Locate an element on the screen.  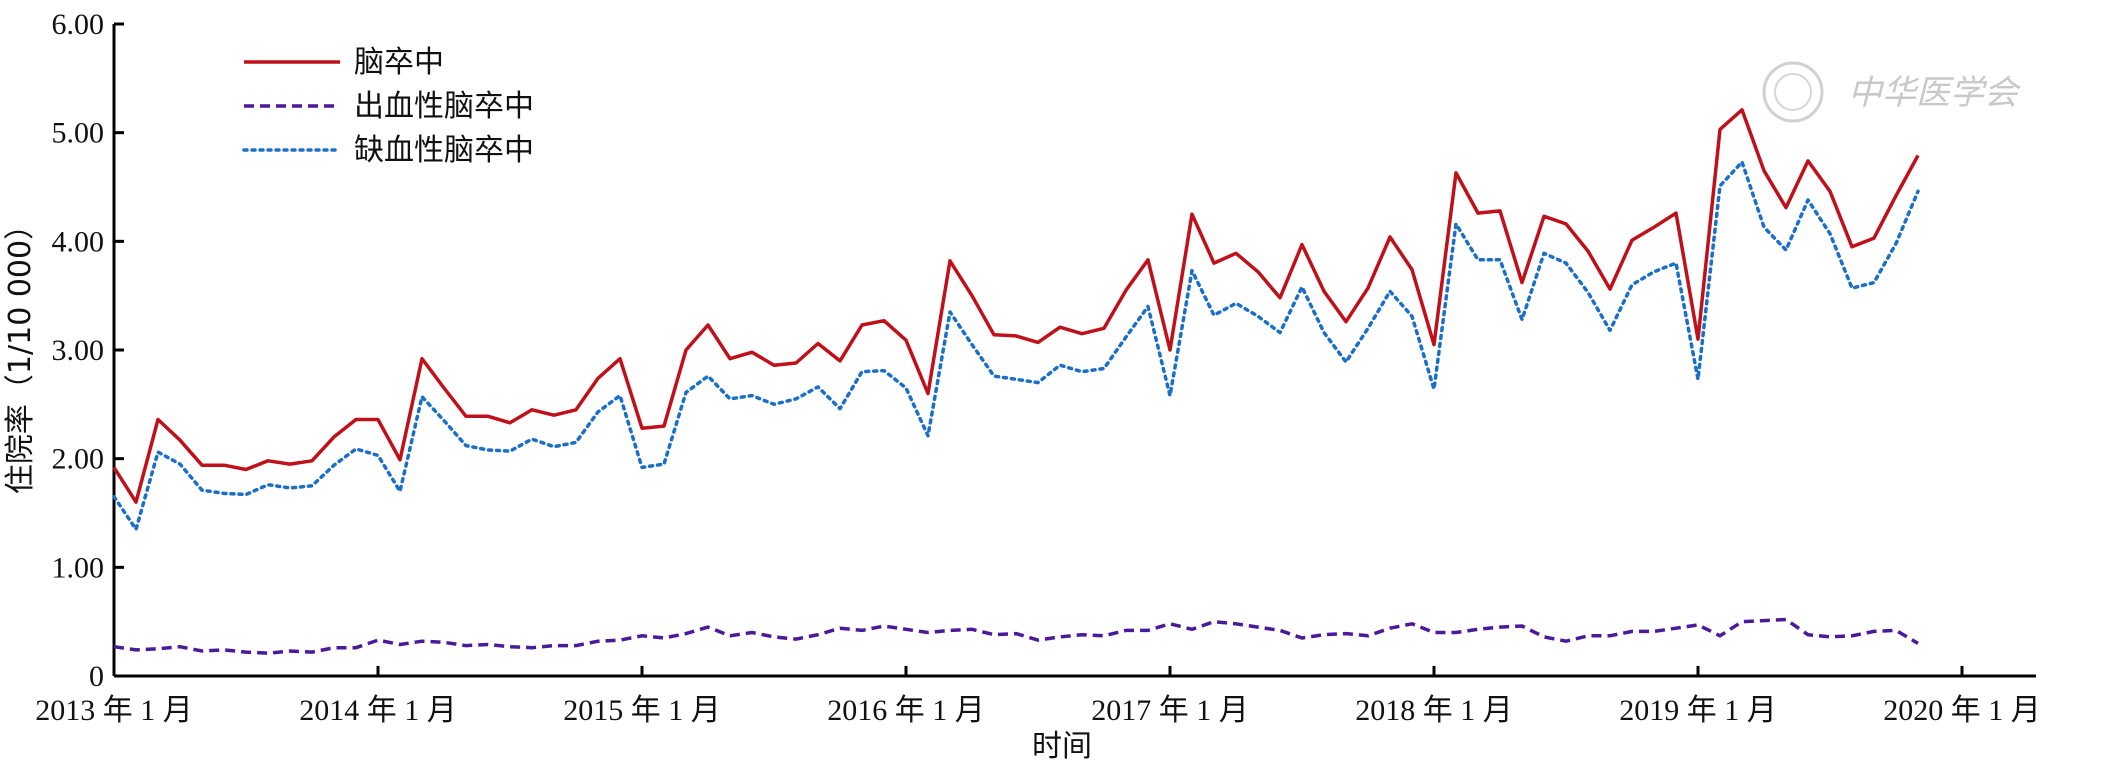
y-tick-label: 3.00 is located at coordinates (78, 350).